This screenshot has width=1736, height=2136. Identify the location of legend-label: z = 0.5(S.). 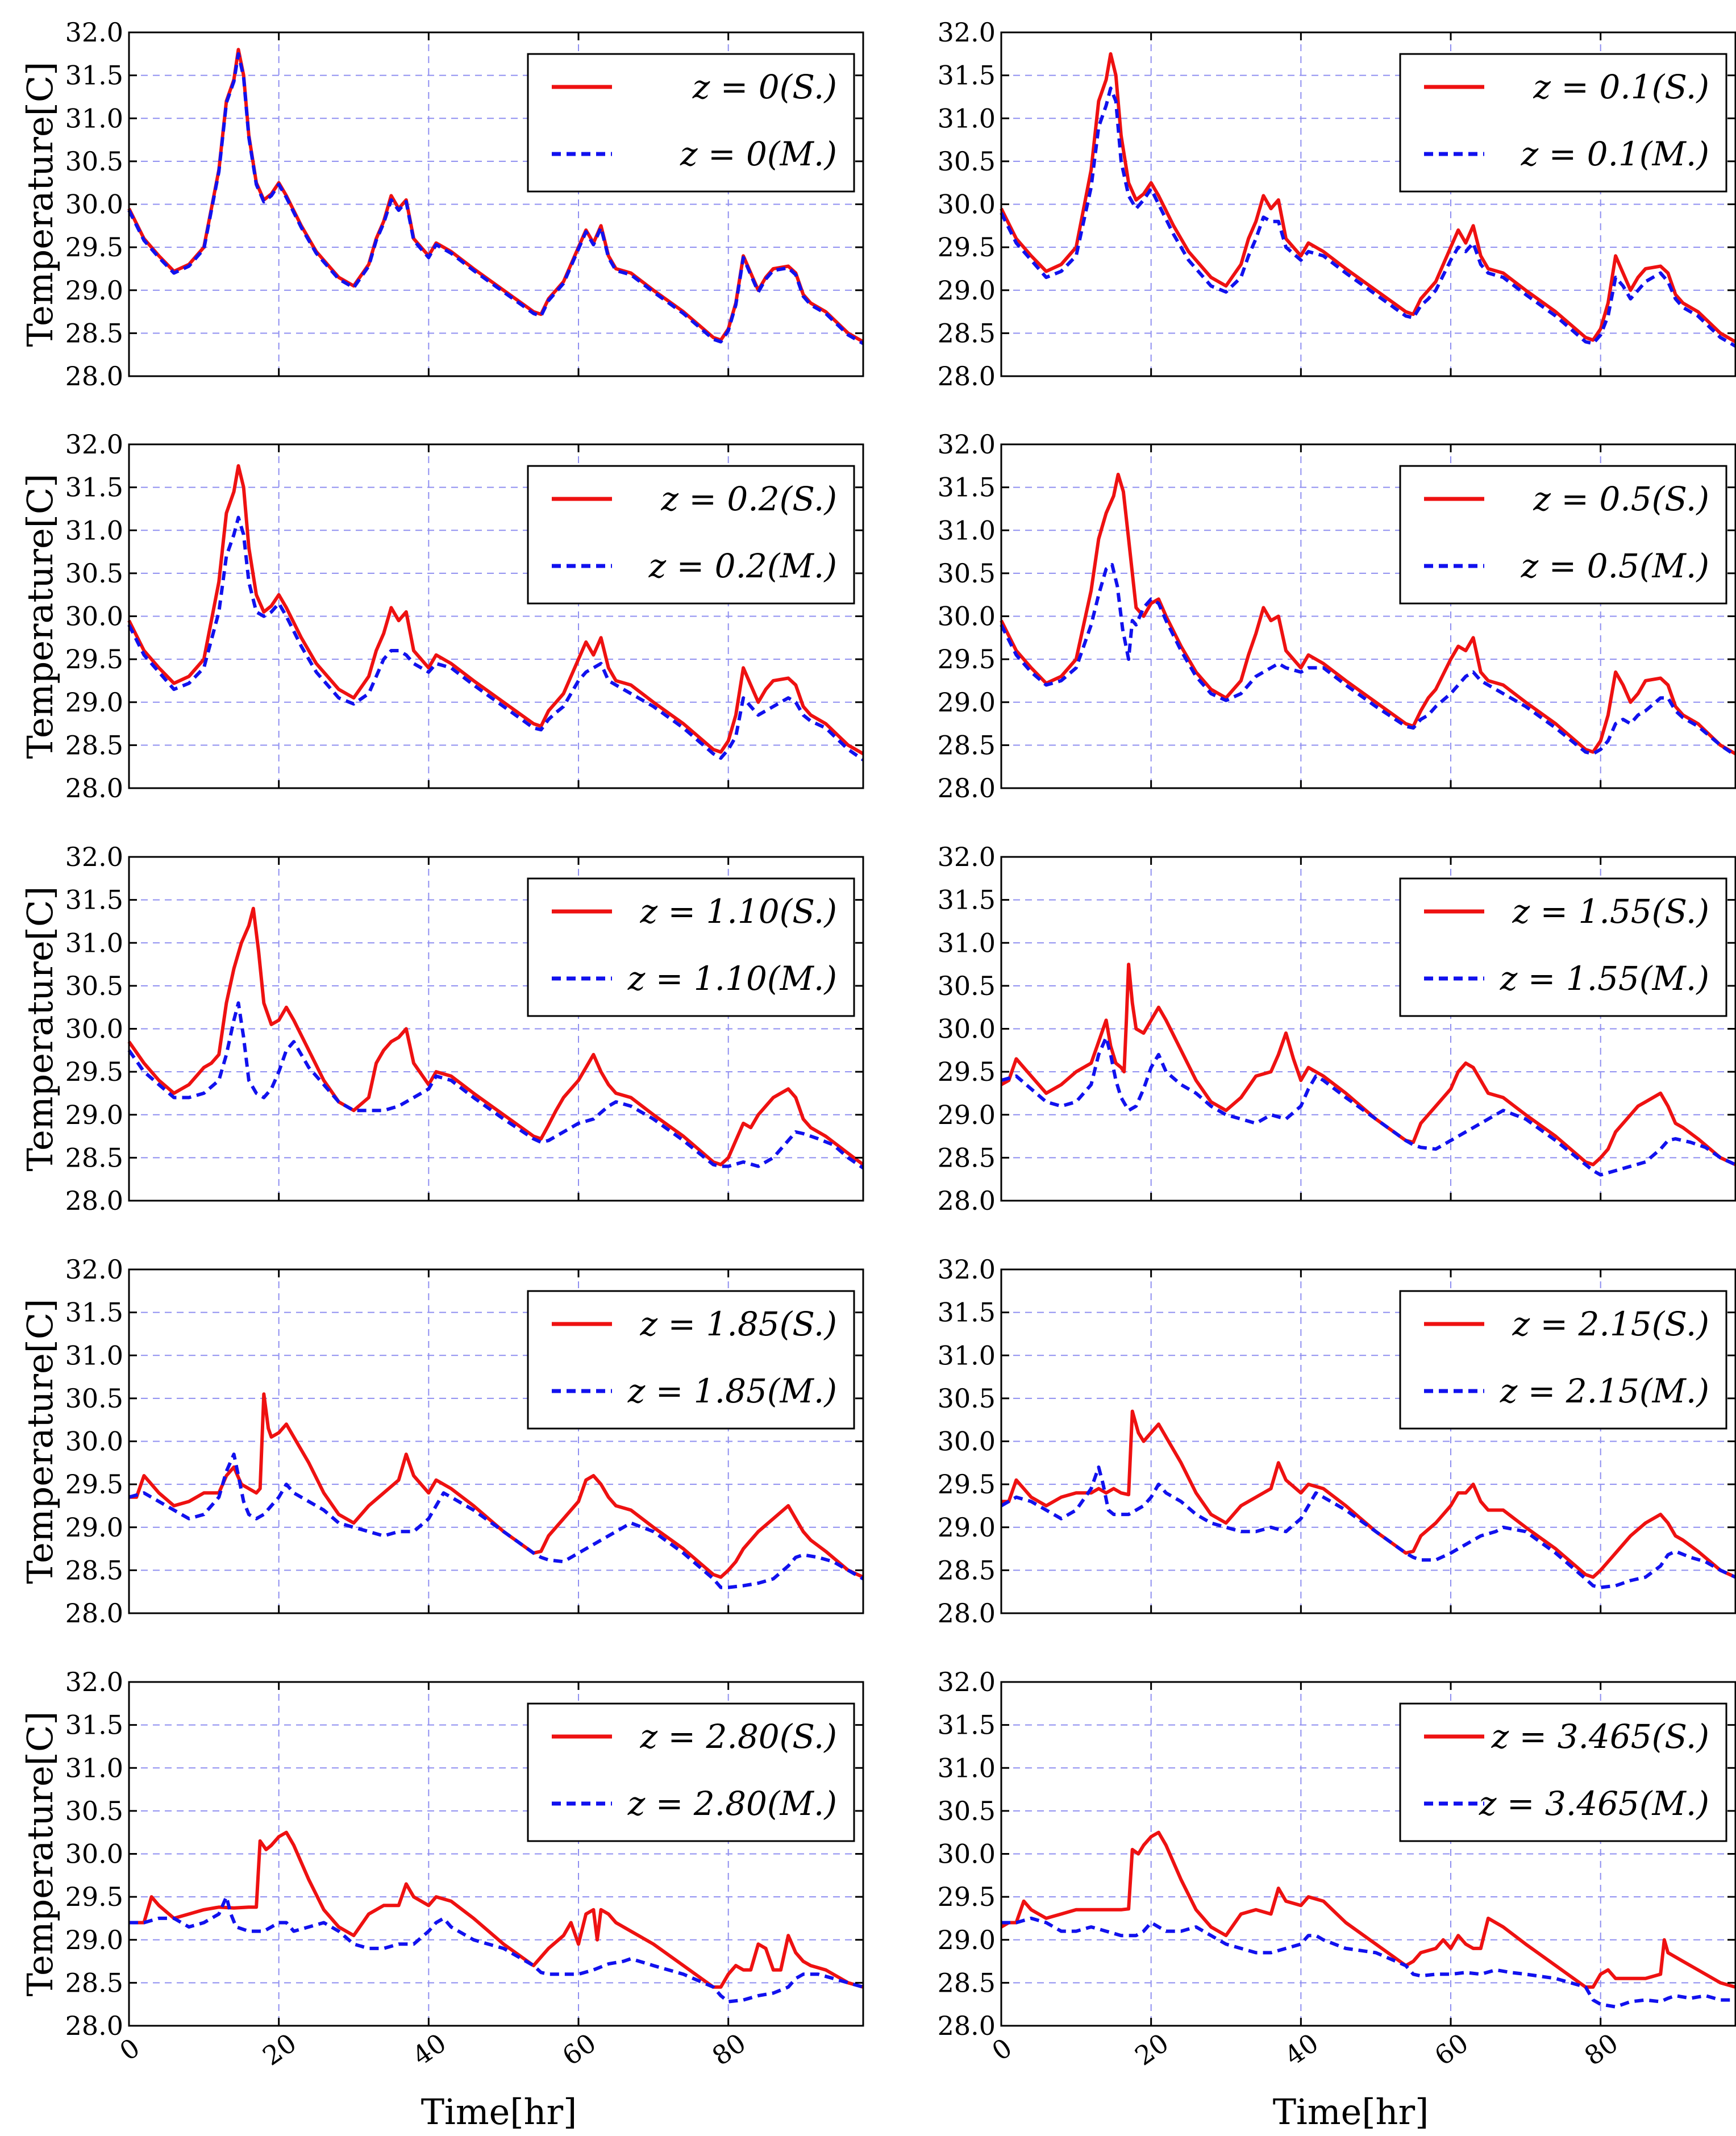
(1621, 499).